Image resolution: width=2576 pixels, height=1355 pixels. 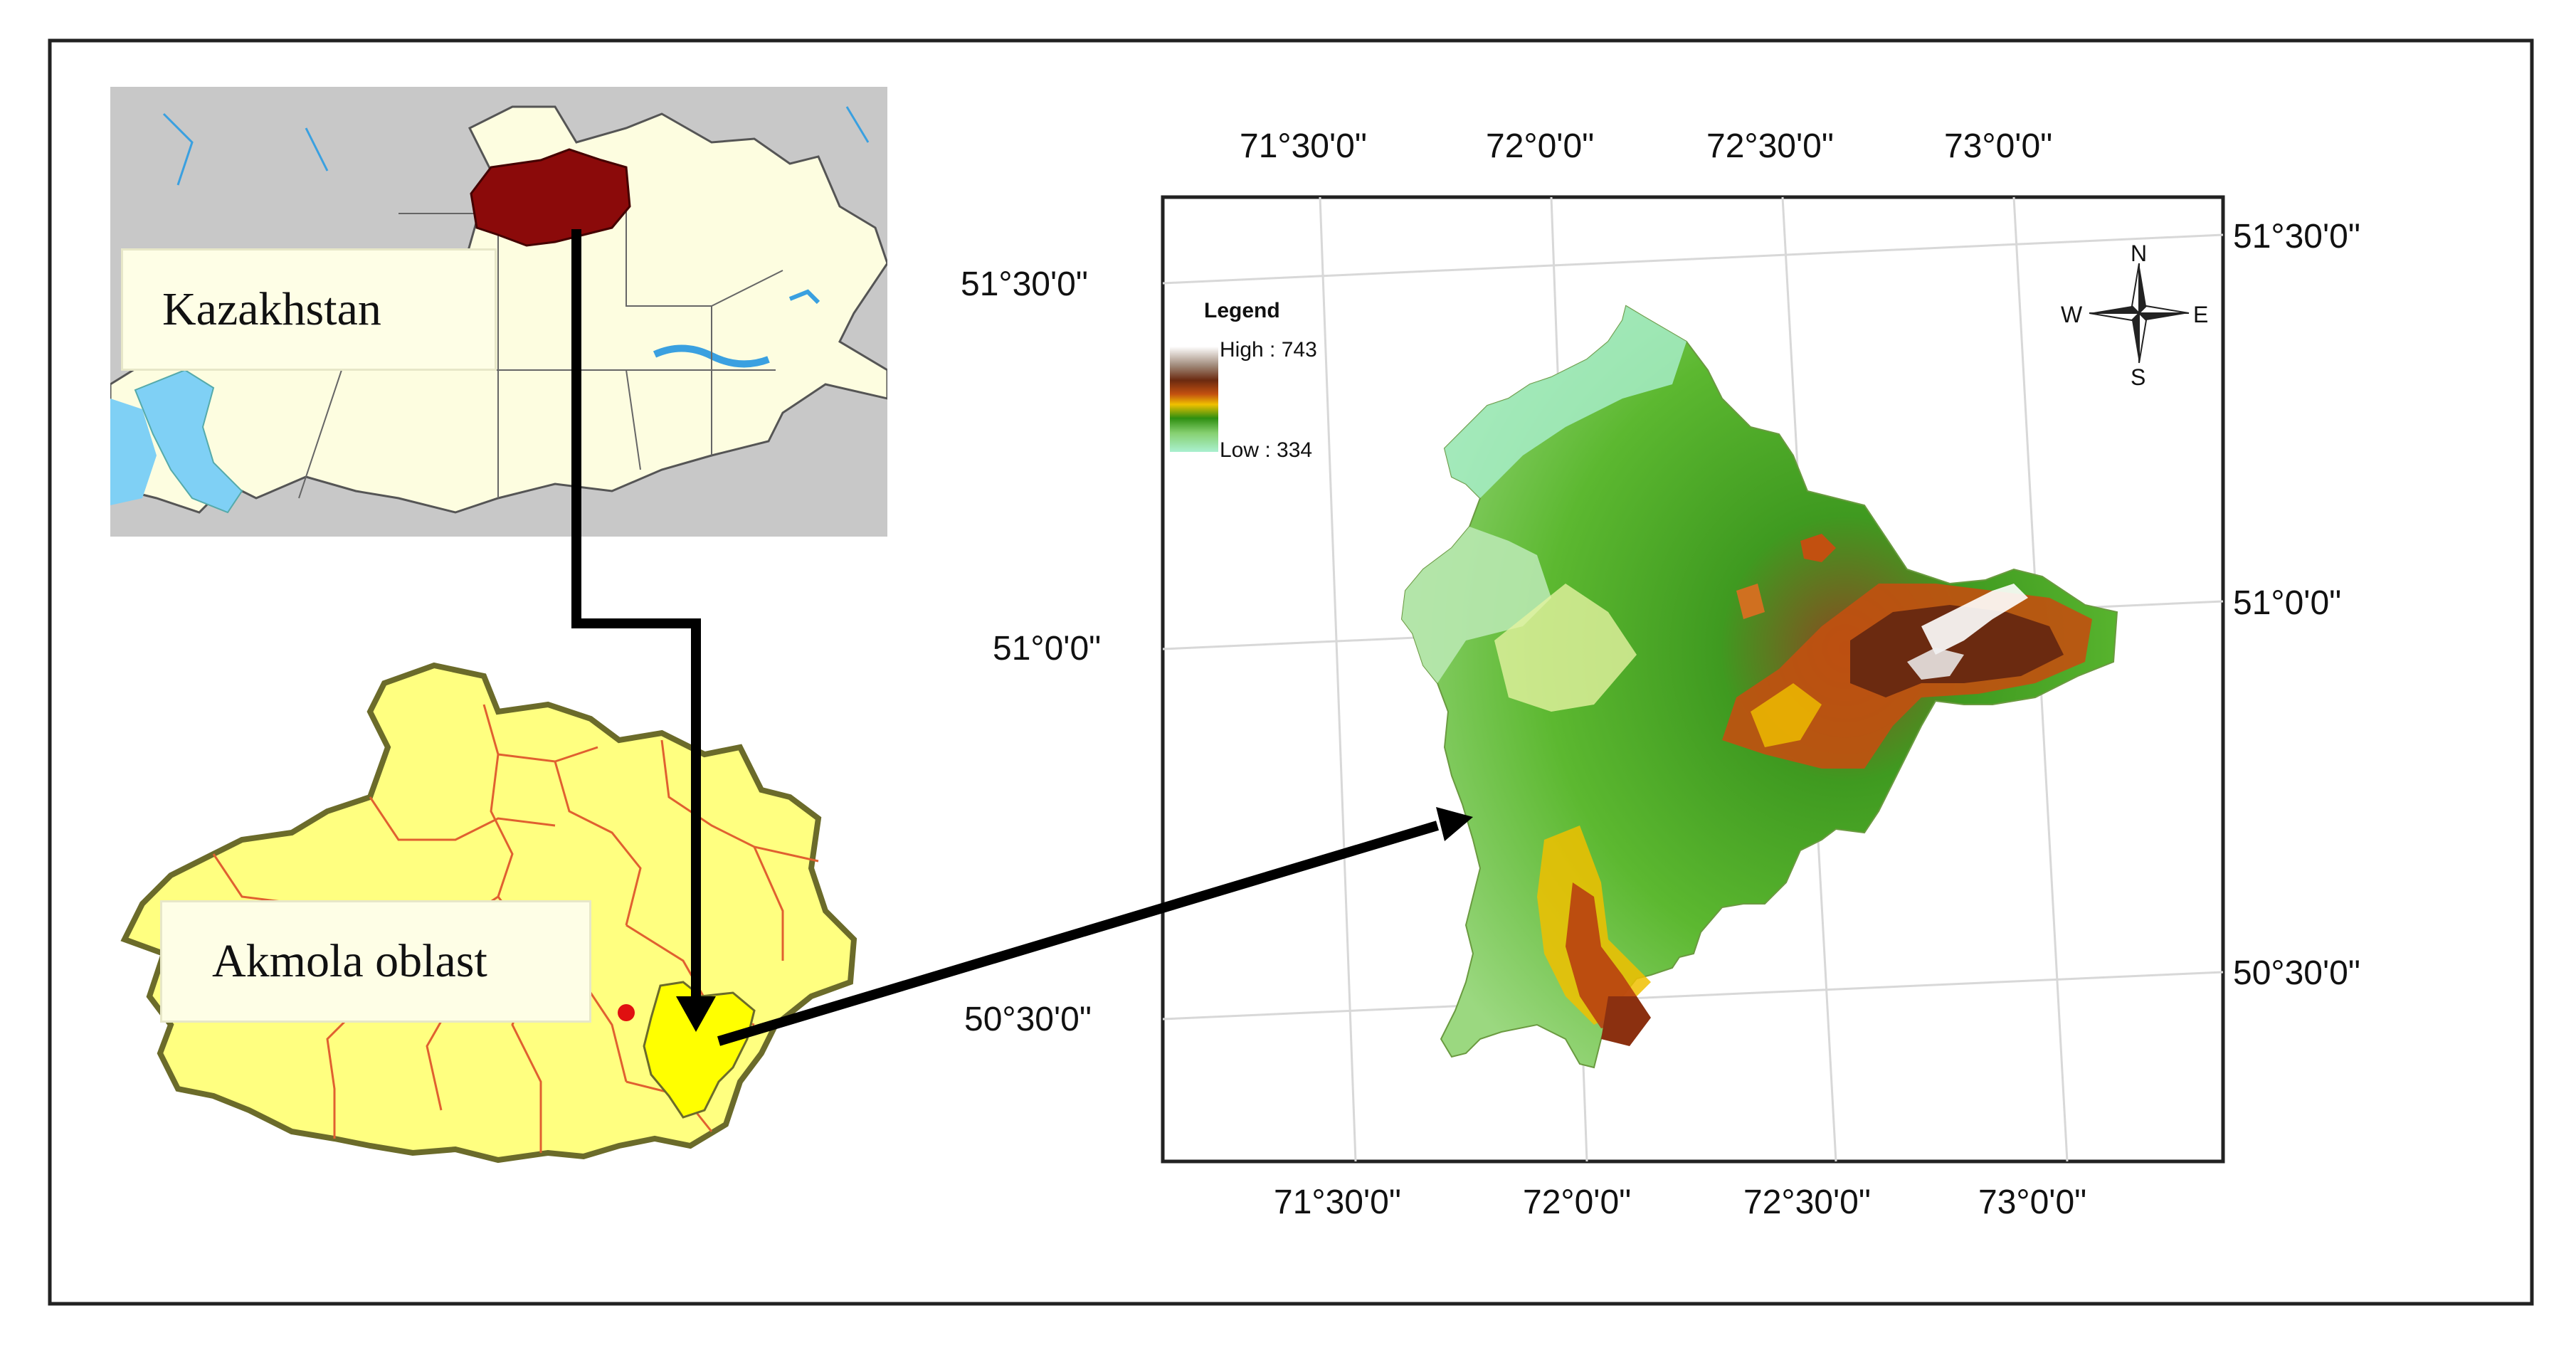 What do you see at coordinates (1194, 399) in the screenshot?
I see `legend-color-ramp` at bounding box center [1194, 399].